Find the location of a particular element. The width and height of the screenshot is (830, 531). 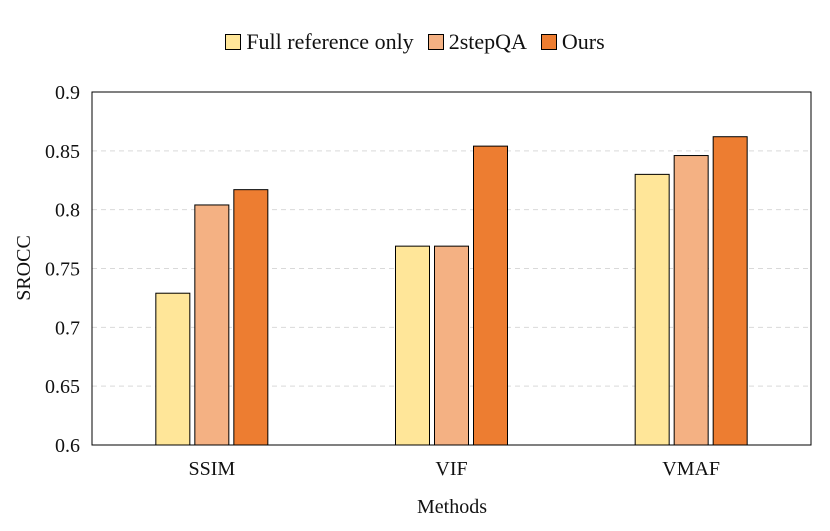

legend-label-2stepqa: 2stepQA is located at coordinates (487, 41).